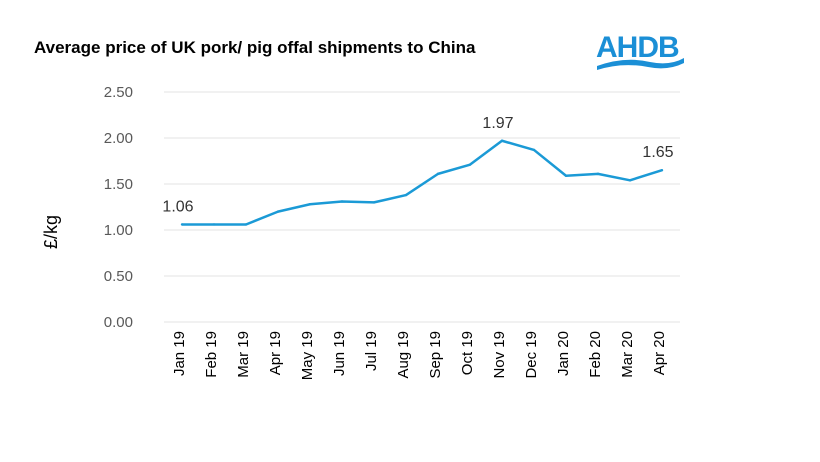 This screenshot has width=820, height=462. What do you see at coordinates (595, 354) in the screenshot?
I see `x-tick-label: Feb 20` at bounding box center [595, 354].